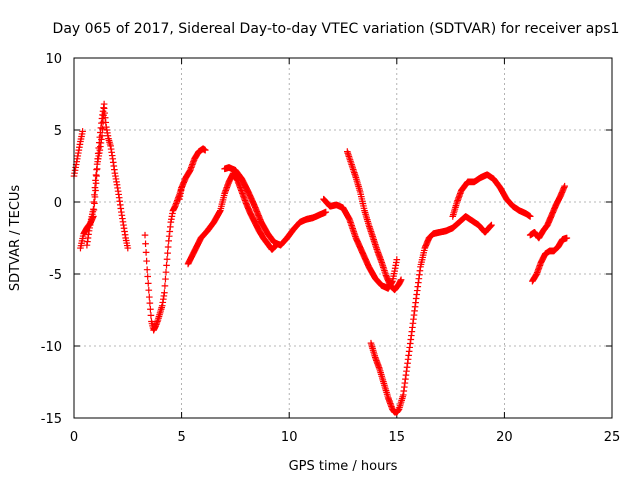  What do you see at coordinates (289, 437) in the screenshot?
I see `x-tick-label: 10` at bounding box center [289, 437].